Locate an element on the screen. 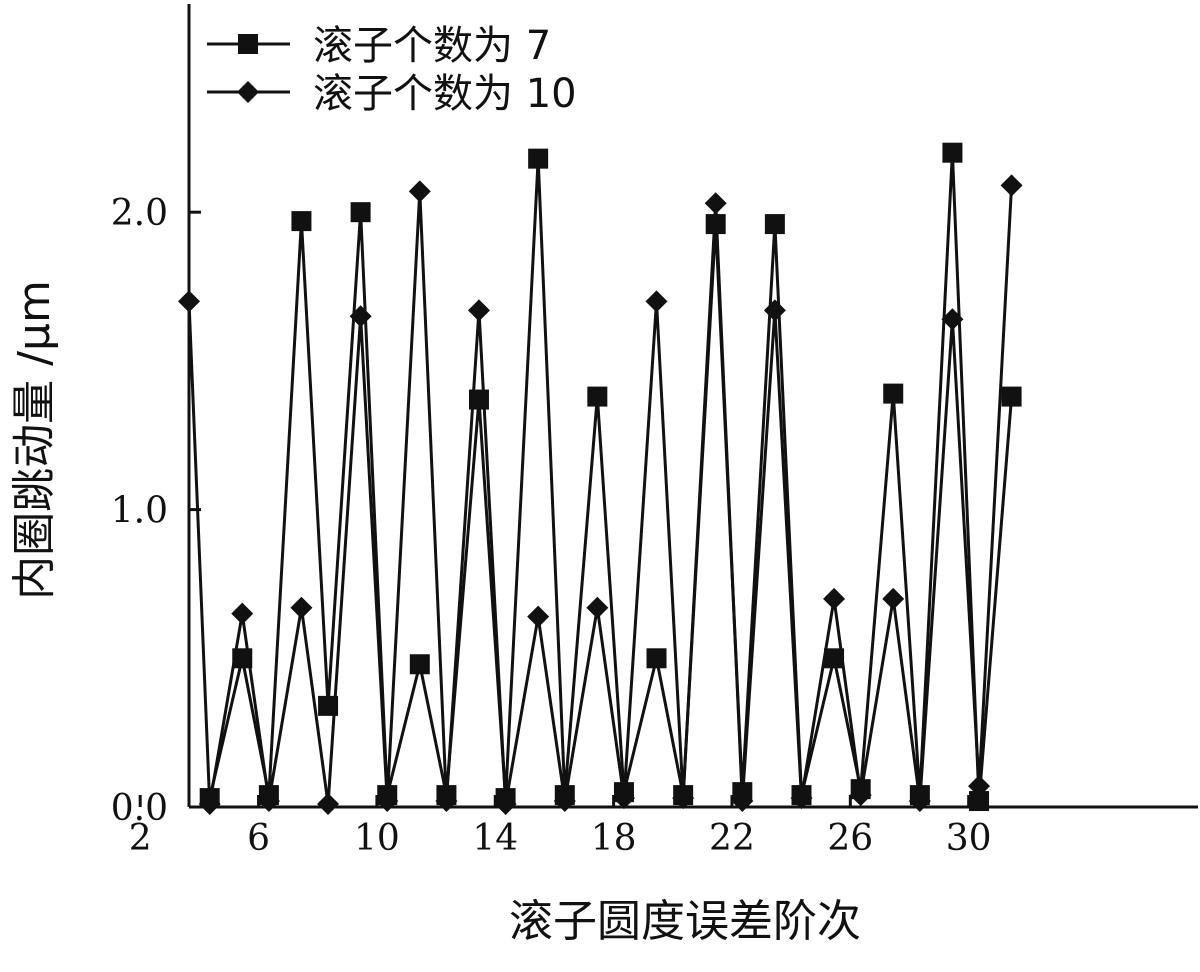 The height and width of the screenshot is (972, 1200). x-axis-label: 滚子圆度误差阶次 is located at coordinates (685, 921).